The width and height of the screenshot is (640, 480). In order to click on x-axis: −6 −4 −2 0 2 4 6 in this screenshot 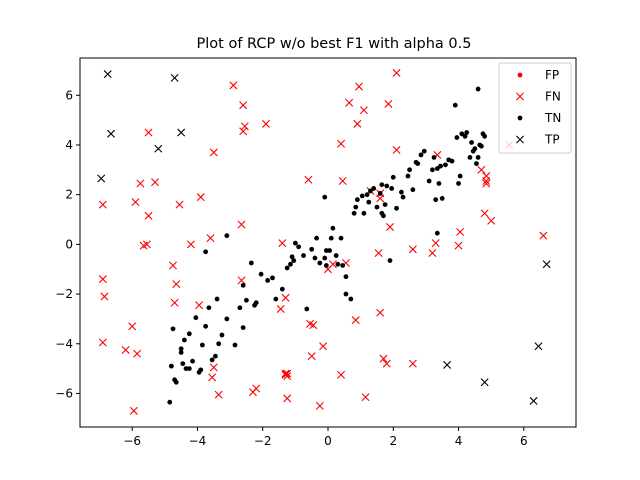, I will do `click(325, 437)`.